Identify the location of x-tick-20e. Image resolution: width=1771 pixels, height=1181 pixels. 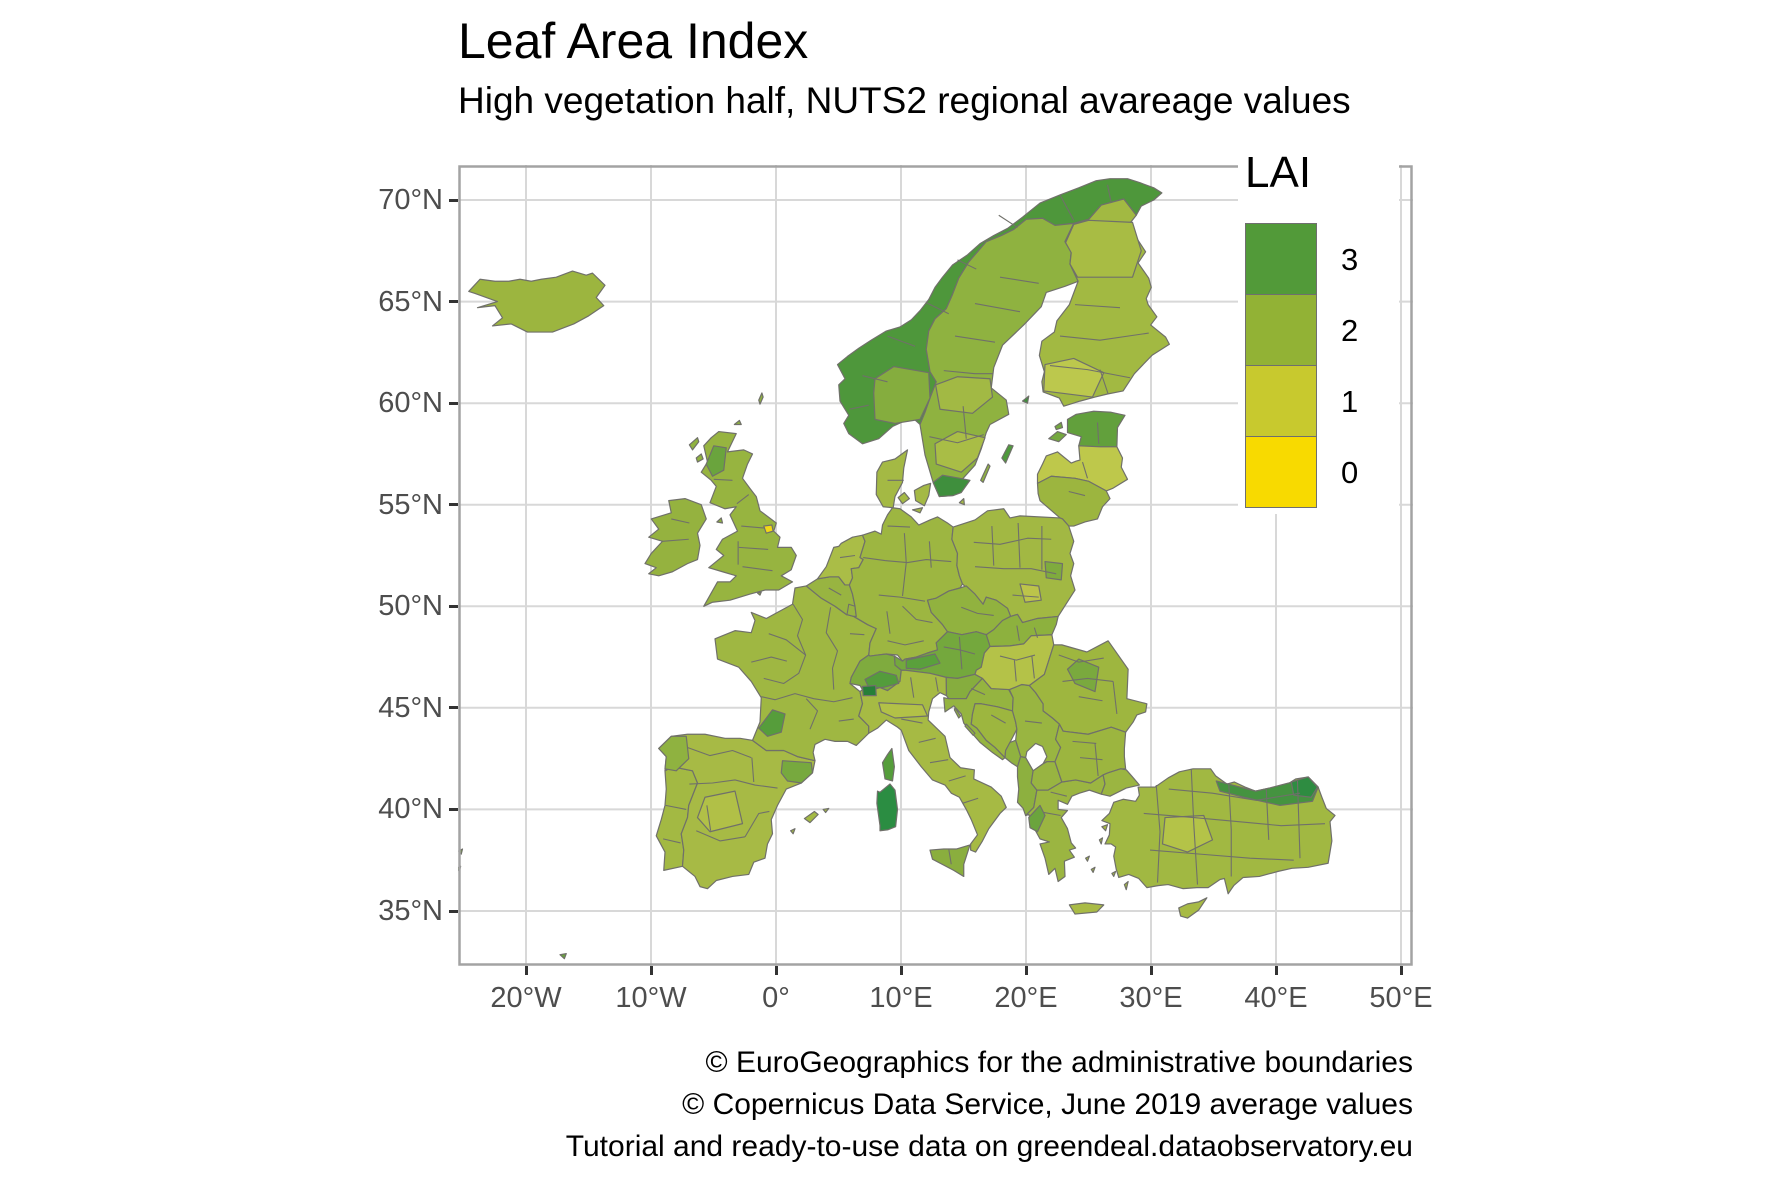
(1026, 970).